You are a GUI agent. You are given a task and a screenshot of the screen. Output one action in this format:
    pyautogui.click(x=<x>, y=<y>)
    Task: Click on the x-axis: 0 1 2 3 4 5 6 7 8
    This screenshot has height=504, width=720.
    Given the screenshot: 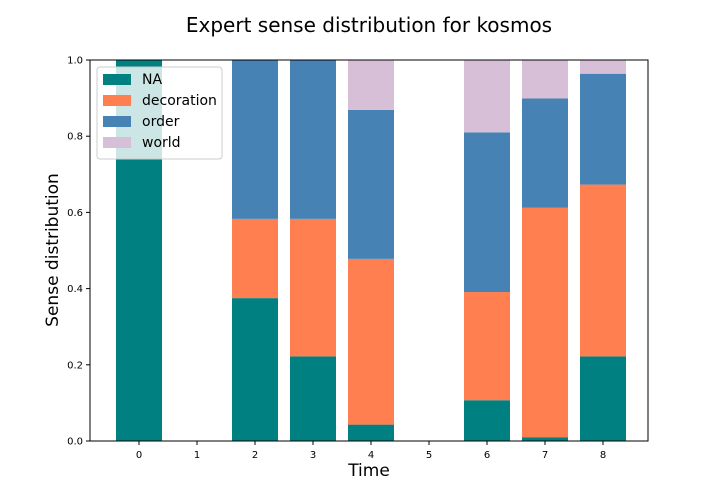 What is the action you would take?
    pyautogui.click(x=371, y=451)
    